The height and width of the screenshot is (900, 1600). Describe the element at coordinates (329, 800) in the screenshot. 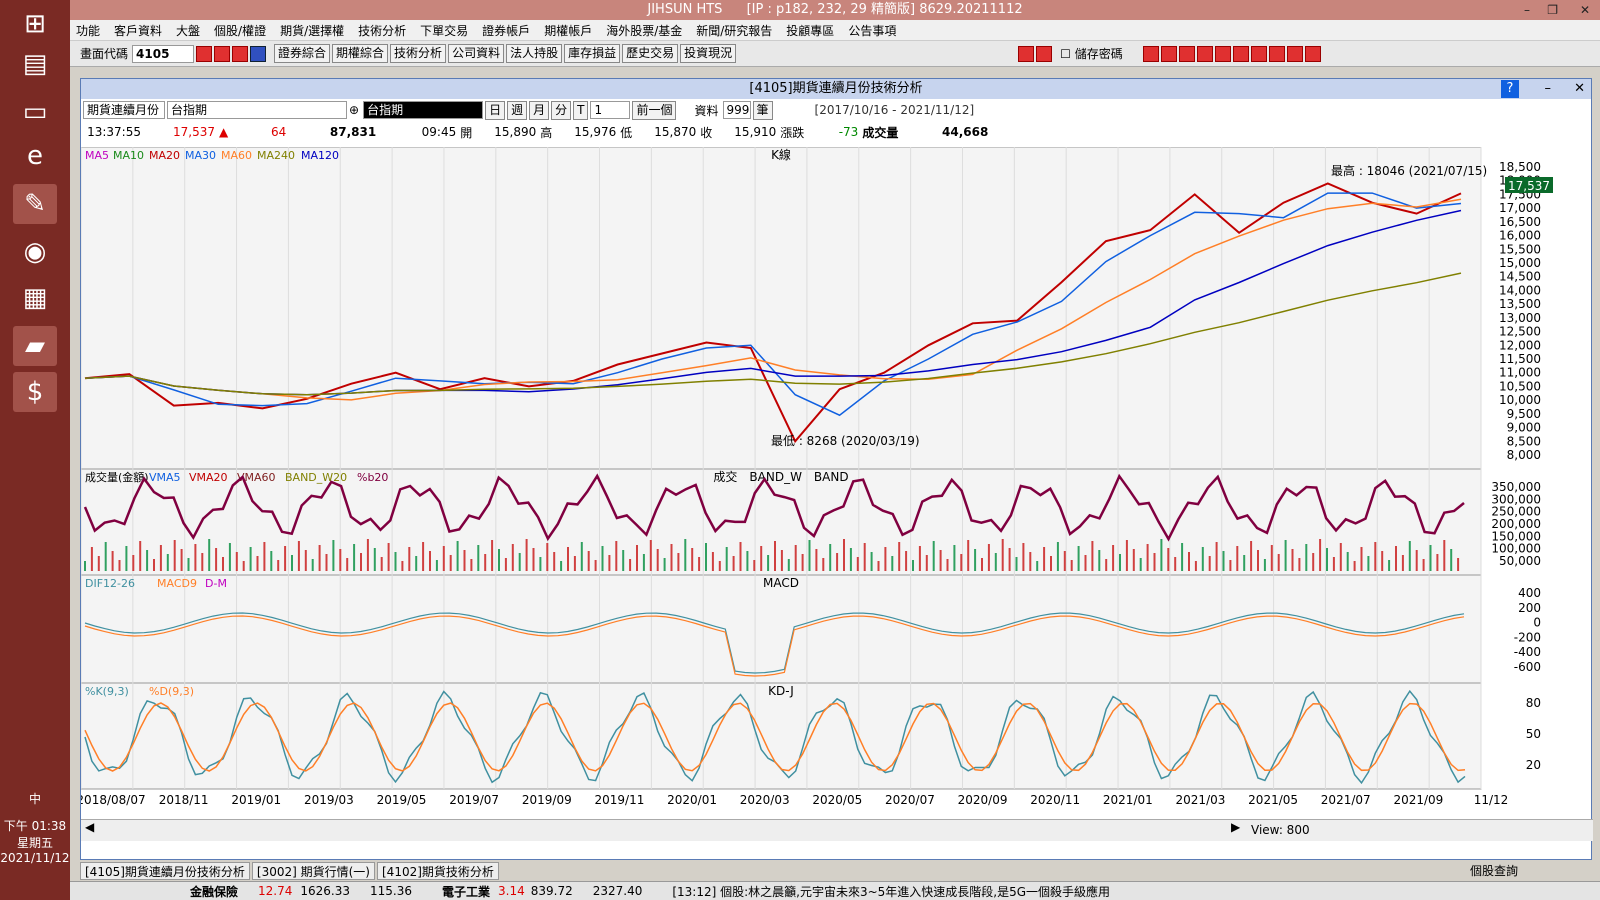

I see `x-tick: 2019/03` at that location.